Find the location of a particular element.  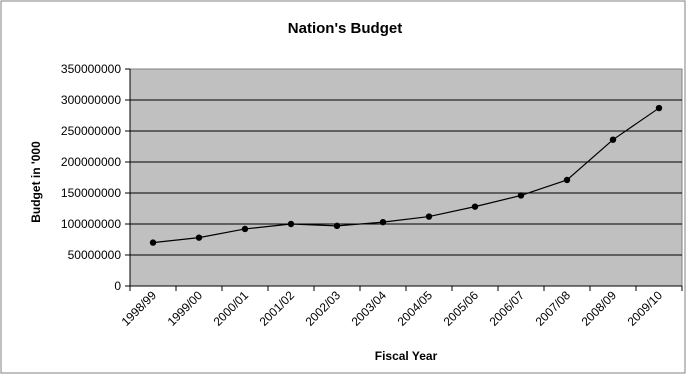

y-axis-label: Budget in '000 is located at coordinates (36, 182).